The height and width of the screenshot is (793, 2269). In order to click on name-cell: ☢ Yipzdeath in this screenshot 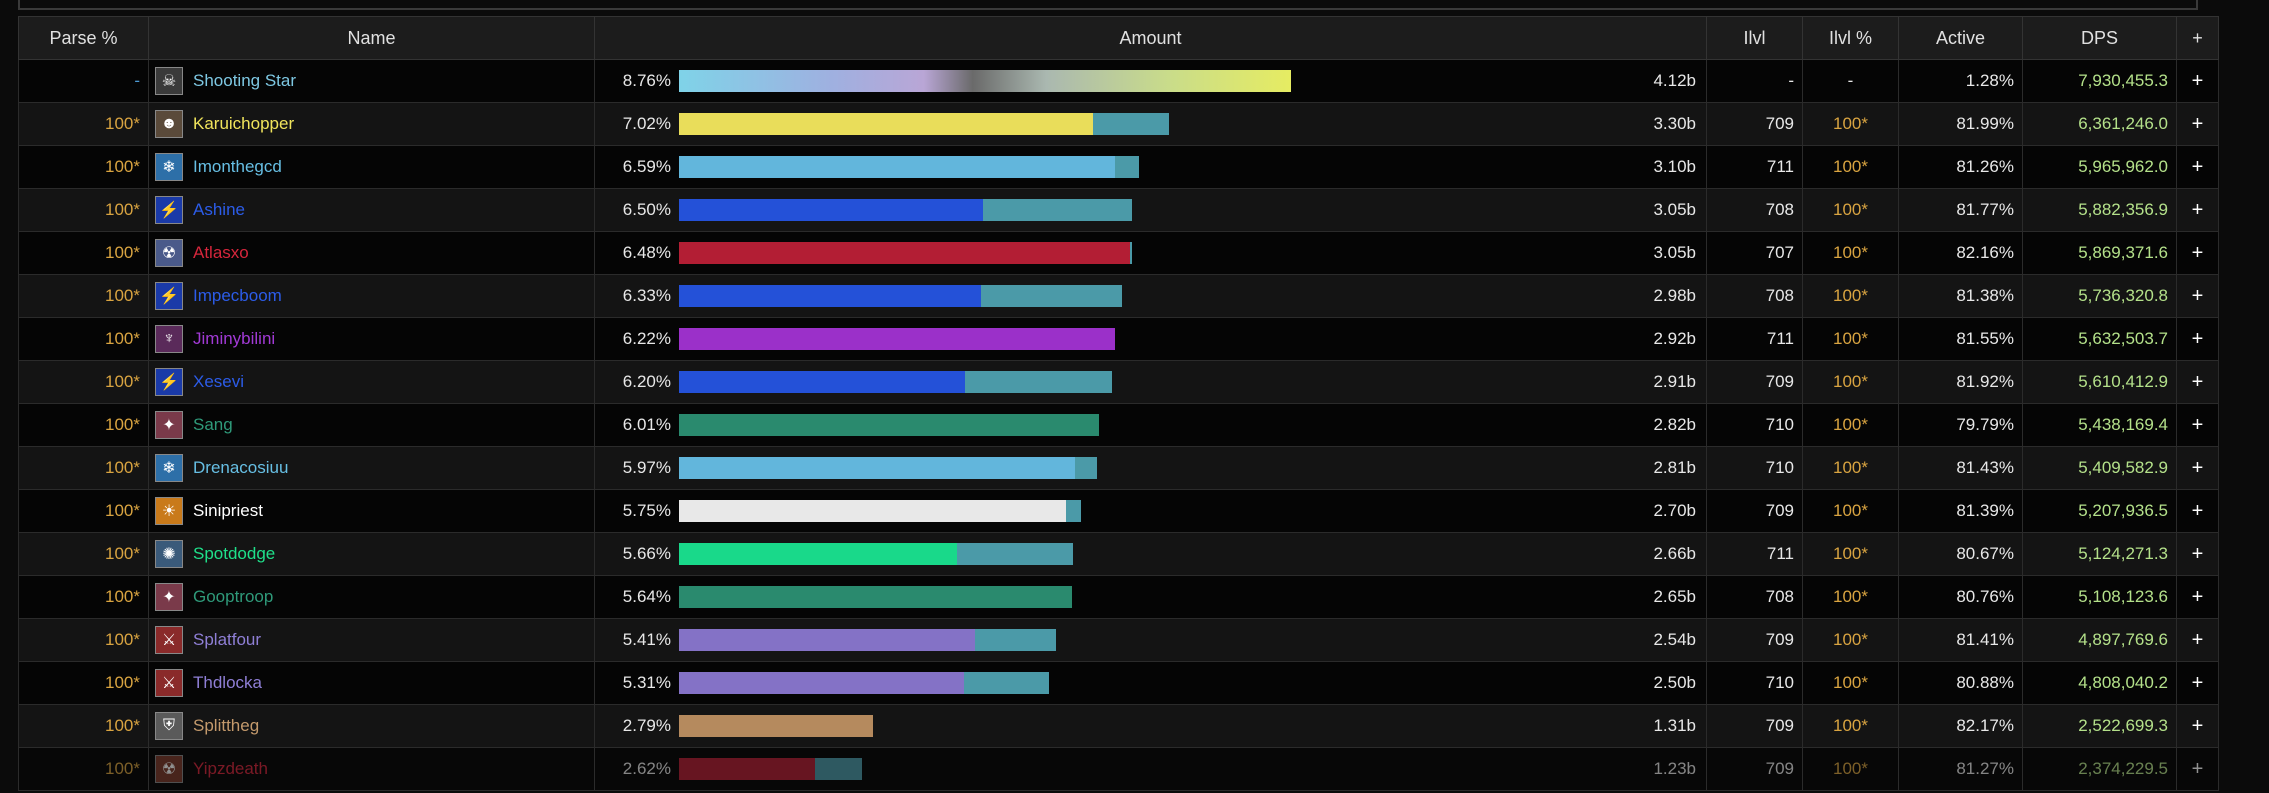, I will do `click(371, 769)`.